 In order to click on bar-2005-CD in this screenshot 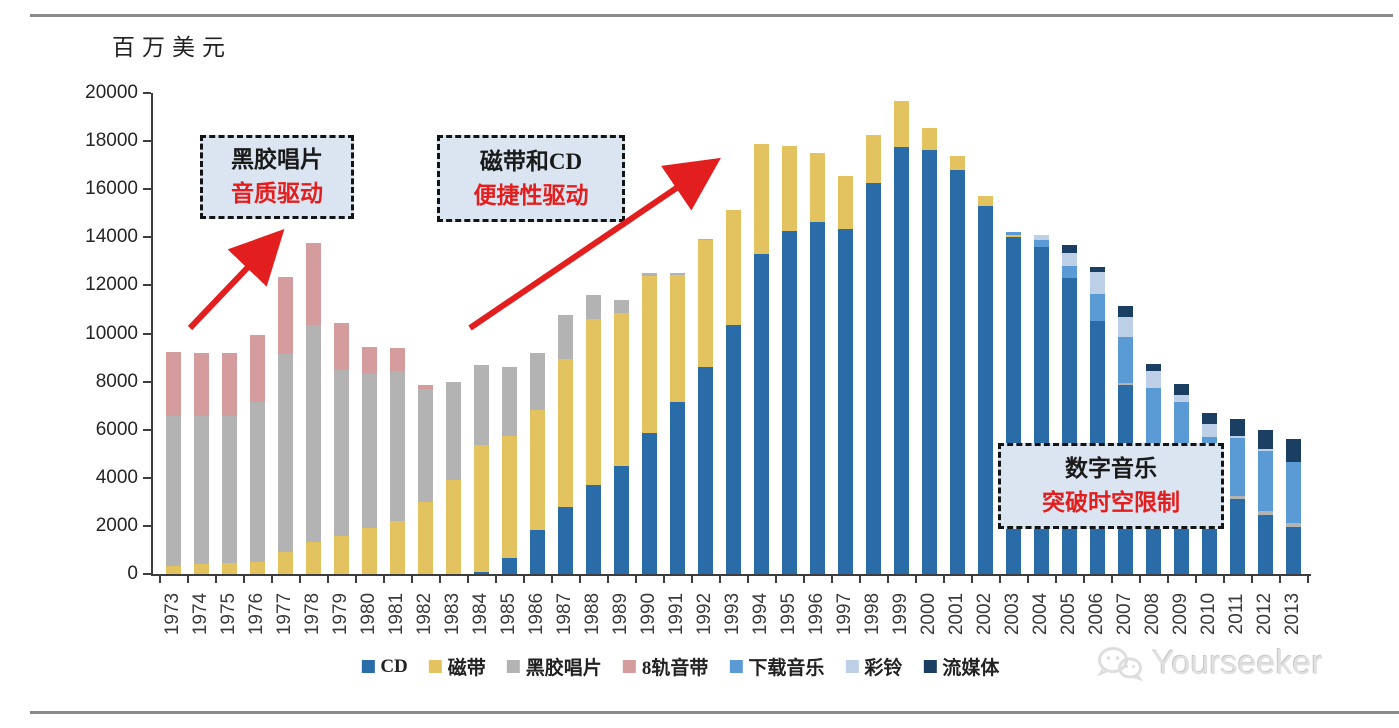, I will do `click(1069, 426)`.